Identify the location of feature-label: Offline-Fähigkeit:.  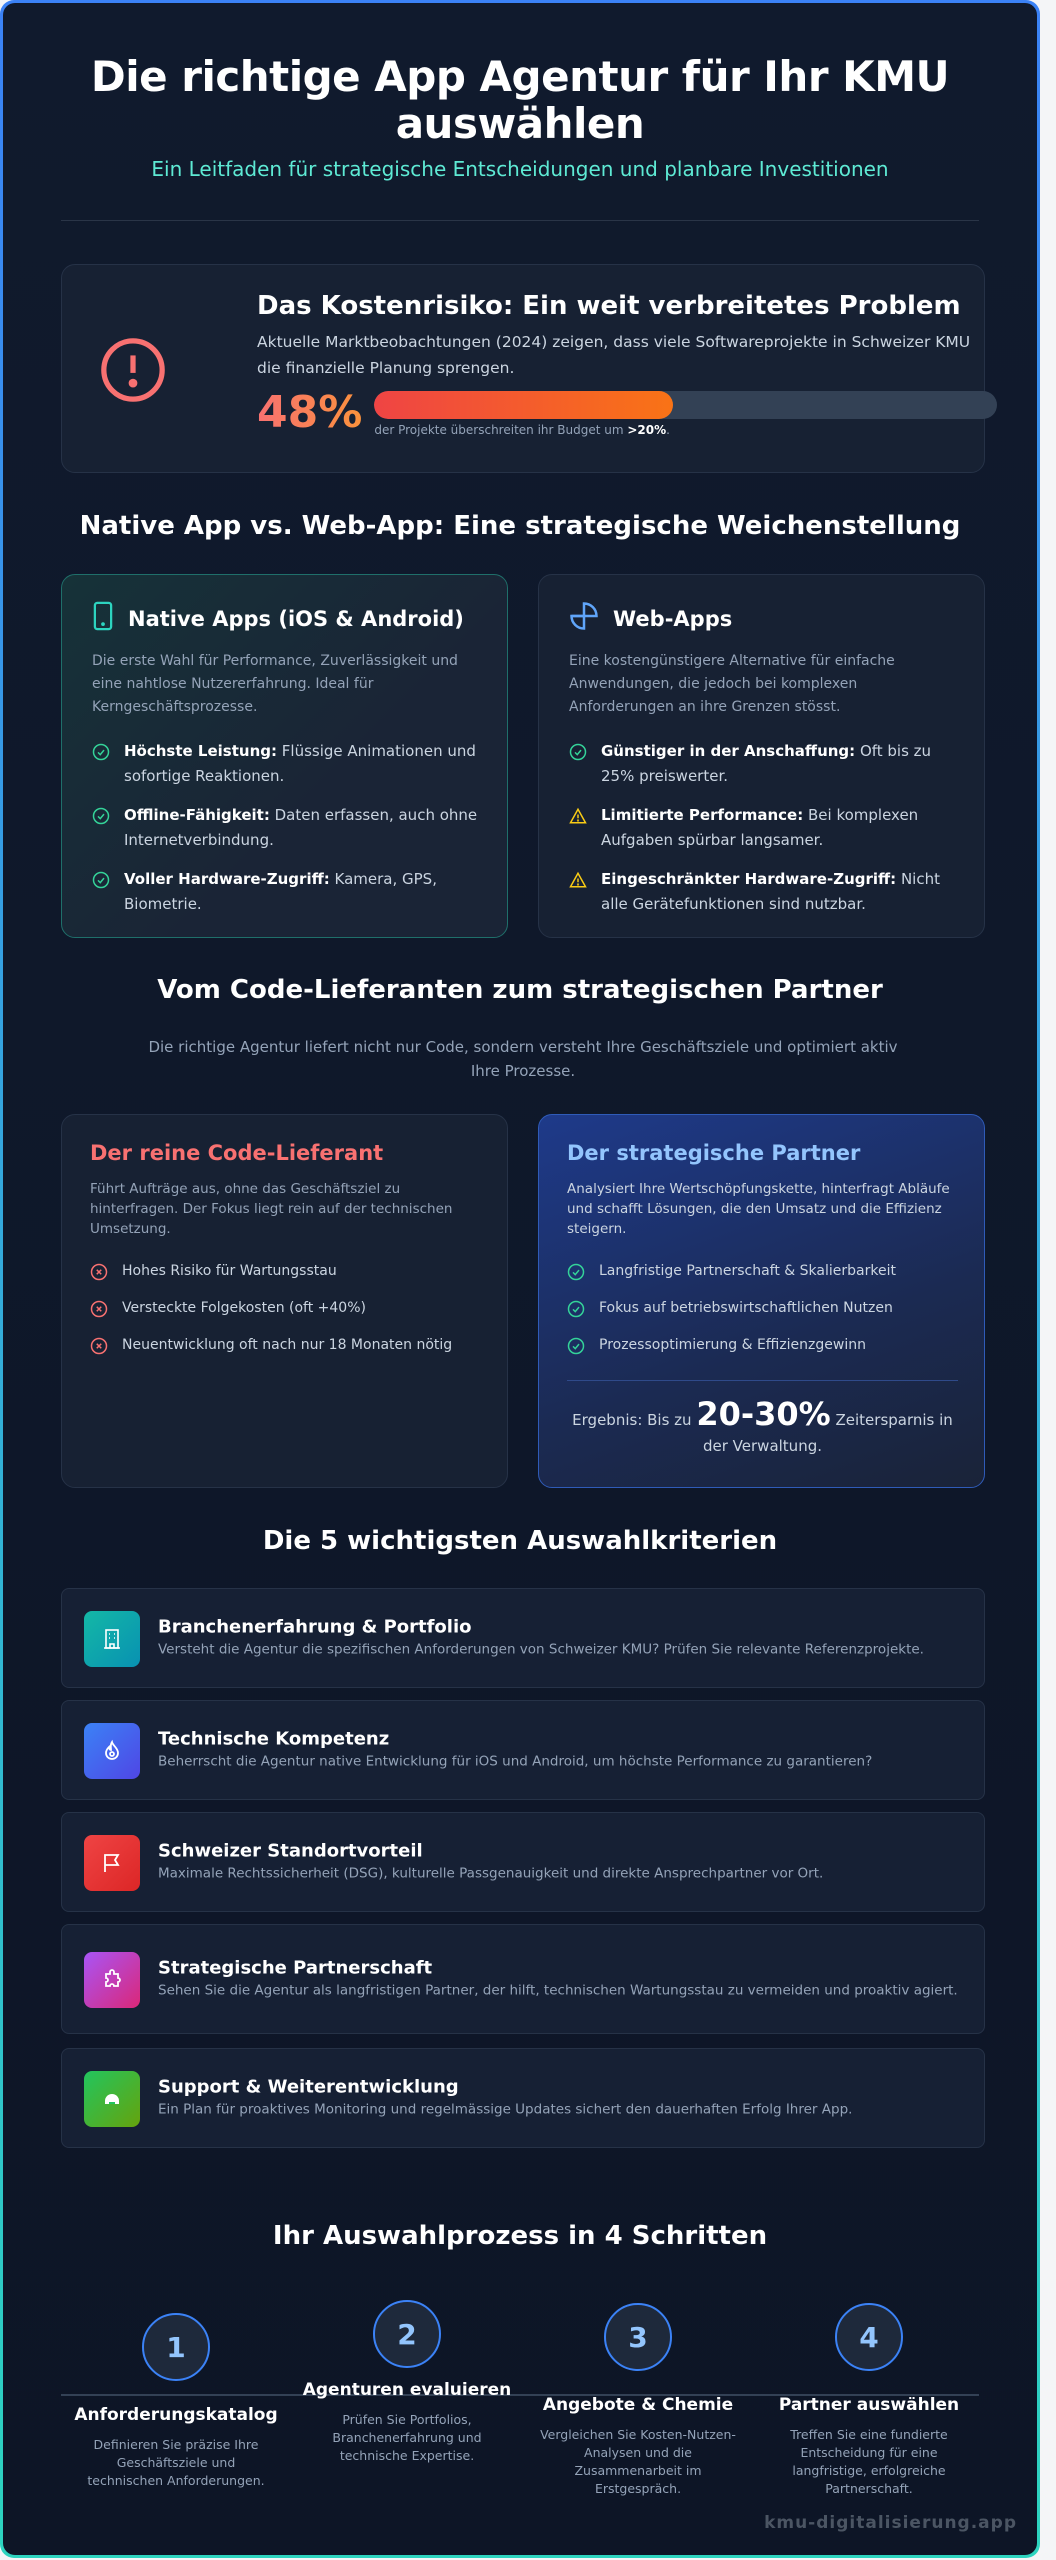
(197, 815).